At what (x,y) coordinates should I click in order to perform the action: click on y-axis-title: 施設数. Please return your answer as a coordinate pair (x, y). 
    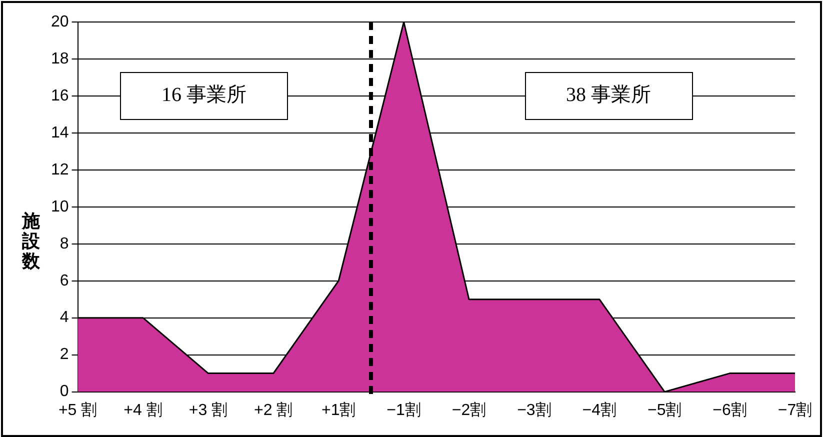
    Looking at the image, I should click on (31, 241).